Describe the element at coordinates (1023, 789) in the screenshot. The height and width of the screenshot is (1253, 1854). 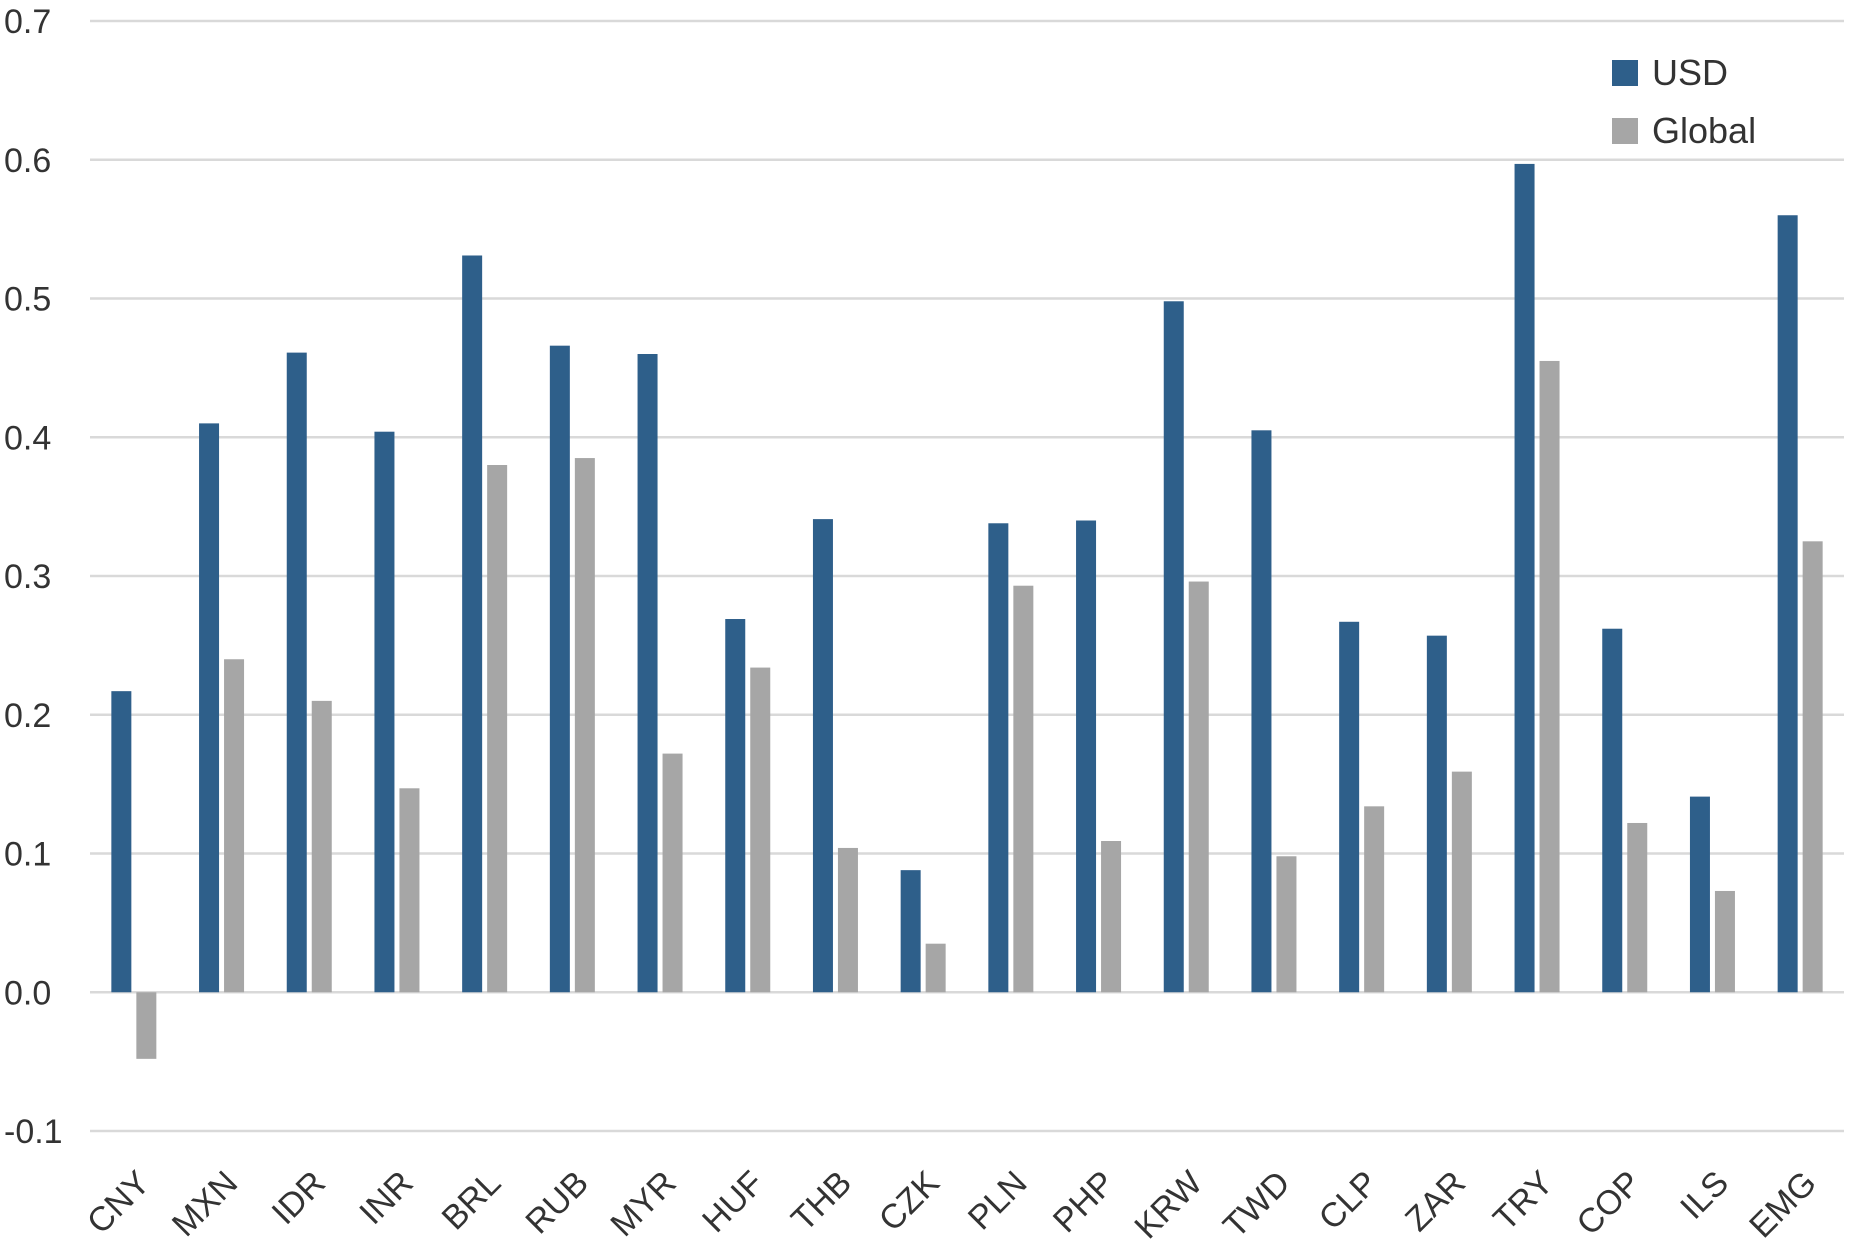
I see `bar-global-pln` at that location.